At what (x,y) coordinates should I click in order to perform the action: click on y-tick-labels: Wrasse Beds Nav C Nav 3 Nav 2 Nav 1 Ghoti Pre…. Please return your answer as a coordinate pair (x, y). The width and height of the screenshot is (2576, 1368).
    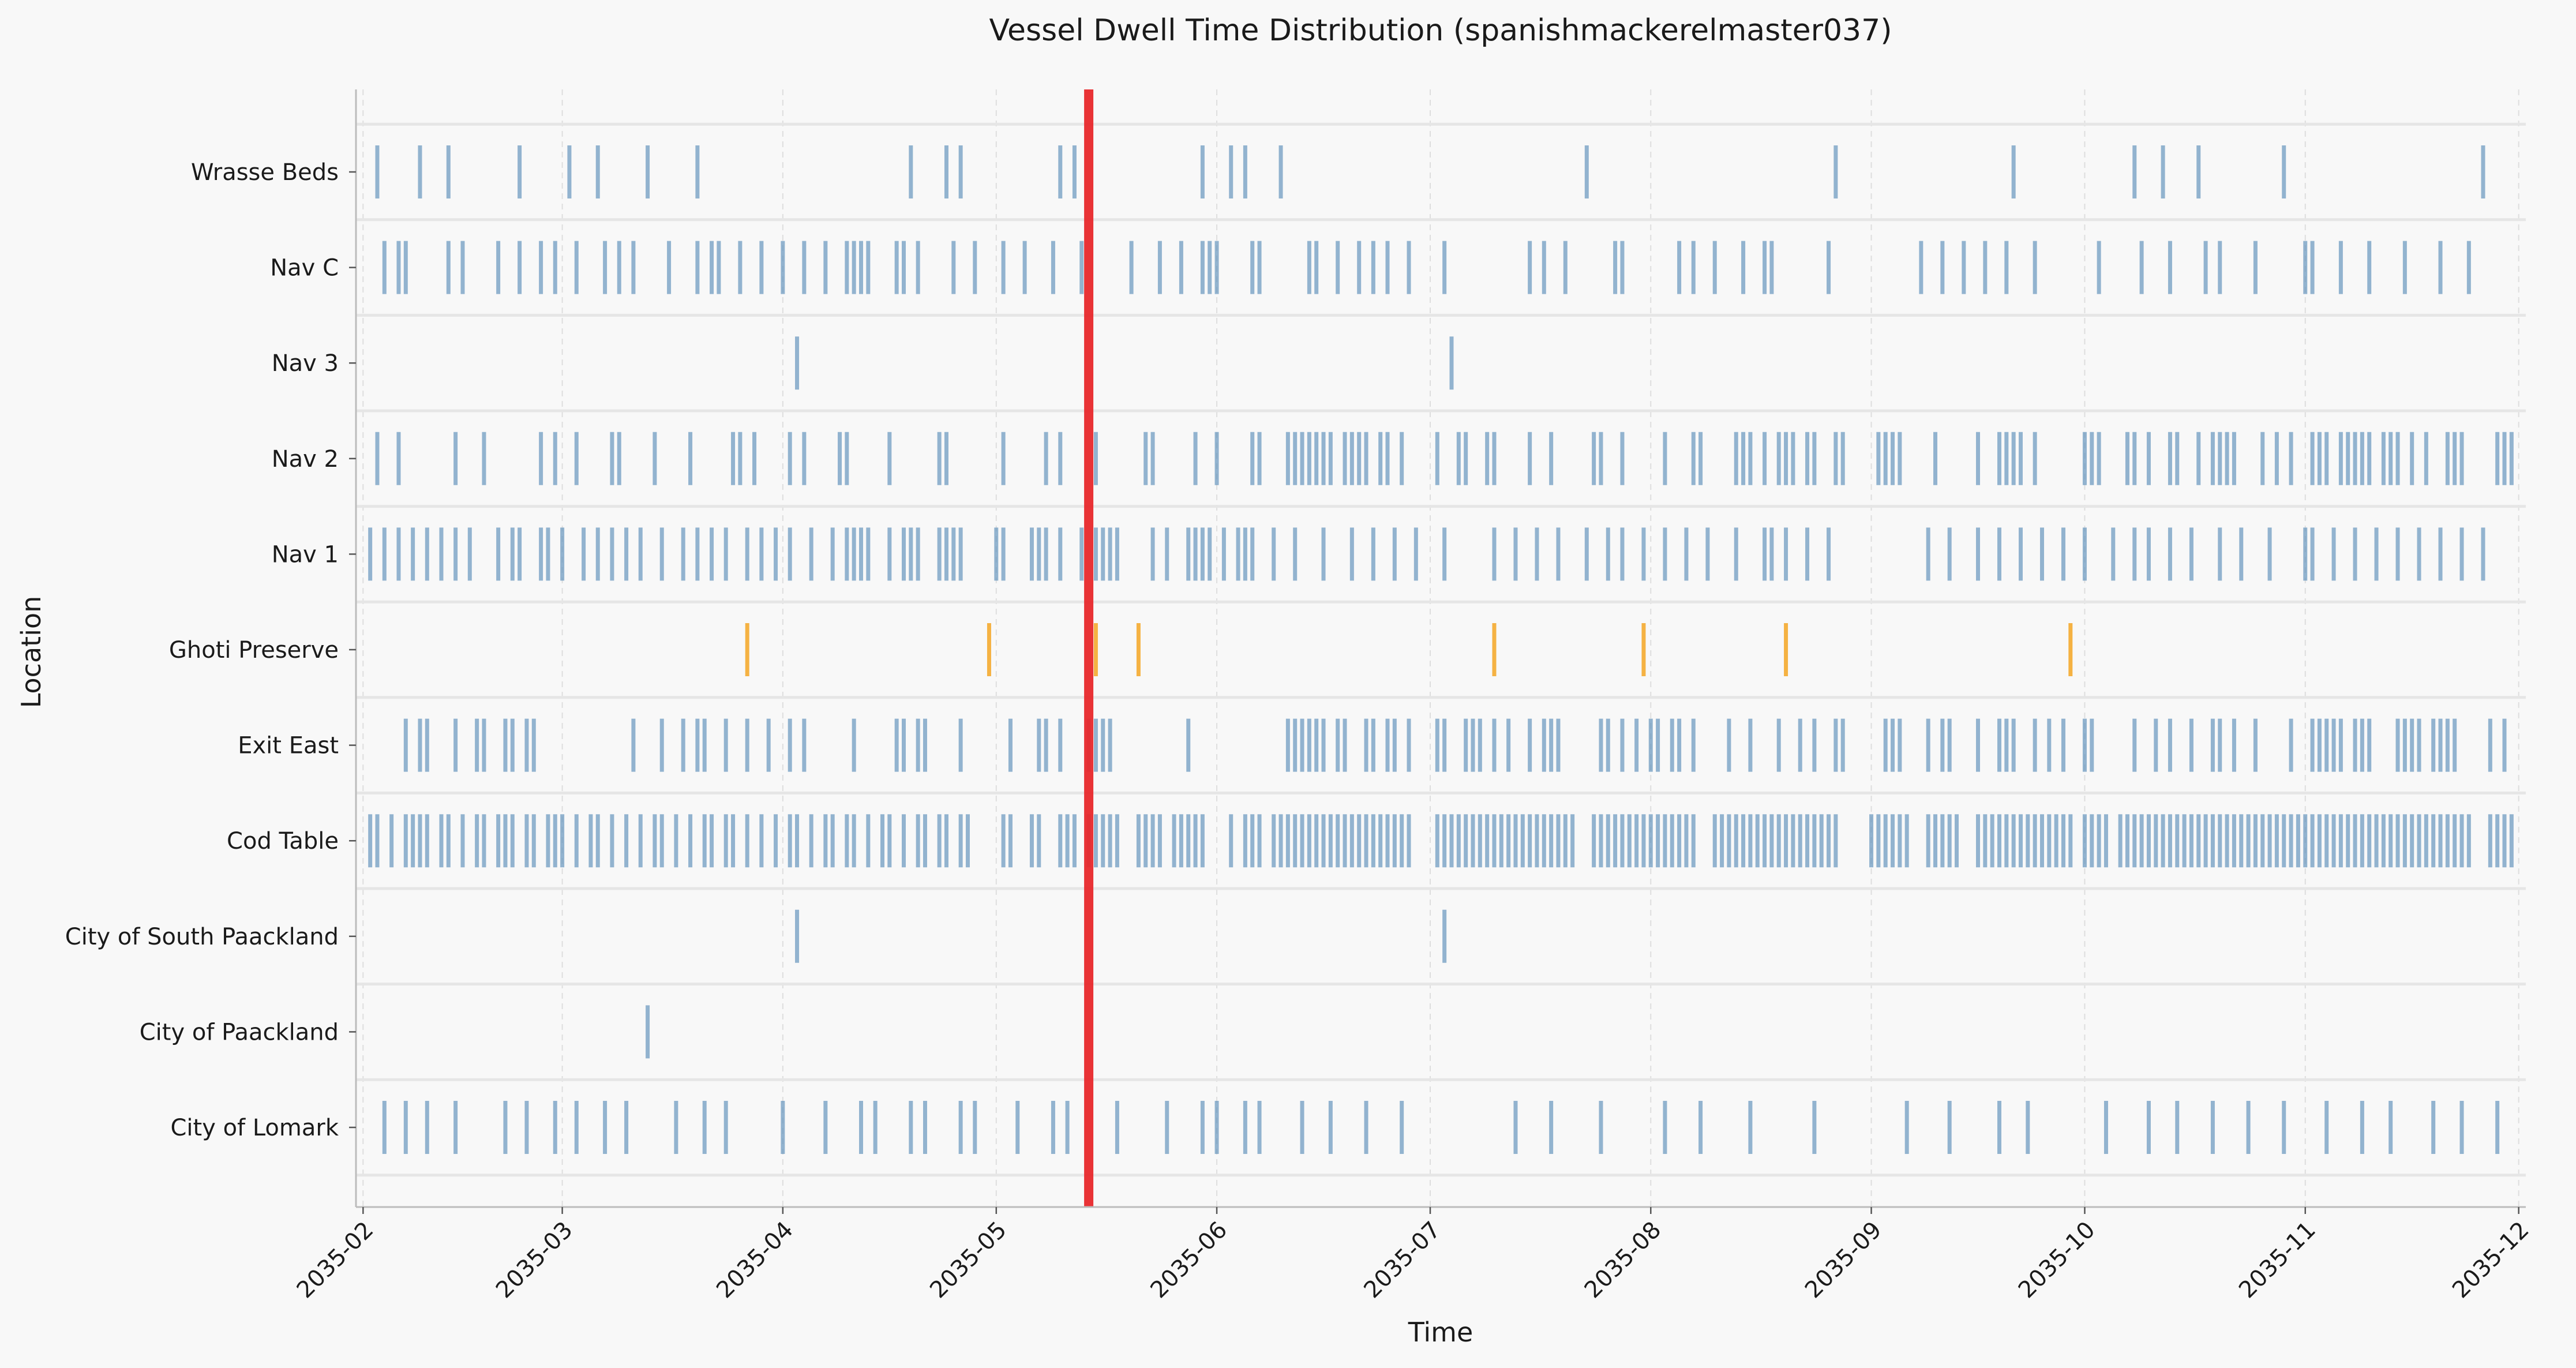
    Looking at the image, I should click on (210, 650).